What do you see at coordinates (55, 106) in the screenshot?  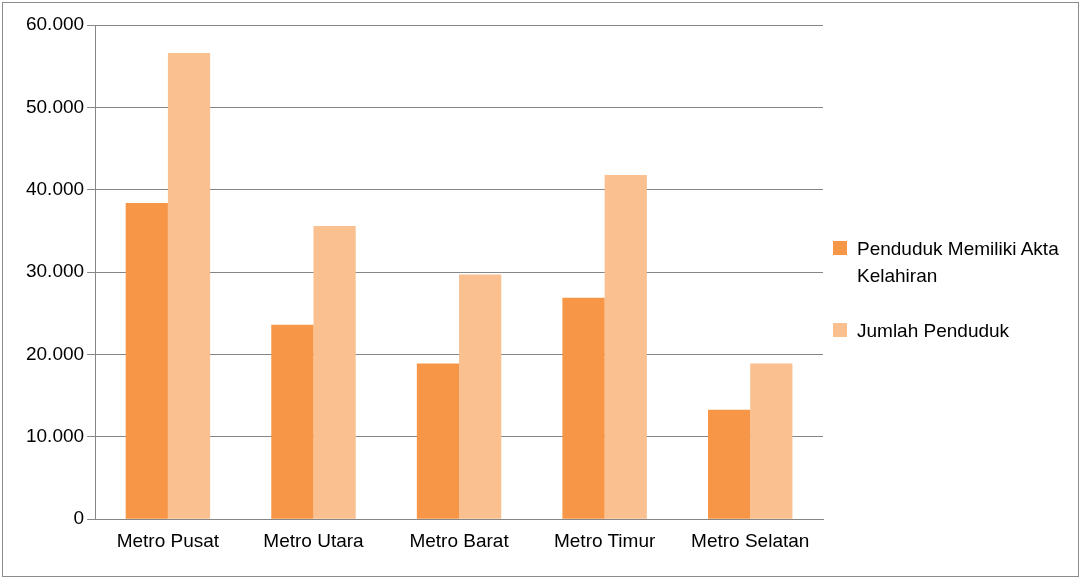 I see `y-tick-label: 50.000` at bounding box center [55, 106].